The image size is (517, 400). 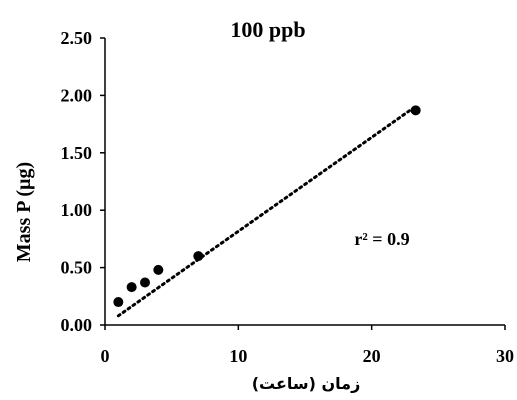 What do you see at coordinates (372, 356) in the screenshot?
I see `x-tick-label: 20` at bounding box center [372, 356].